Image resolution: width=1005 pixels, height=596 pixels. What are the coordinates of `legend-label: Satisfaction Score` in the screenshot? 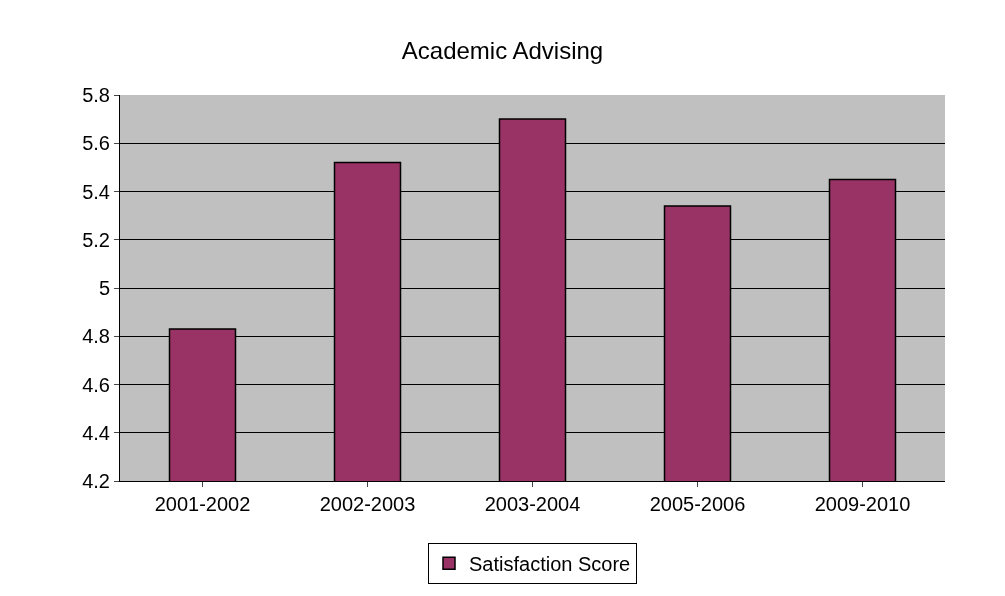 It's located at (550, 564).